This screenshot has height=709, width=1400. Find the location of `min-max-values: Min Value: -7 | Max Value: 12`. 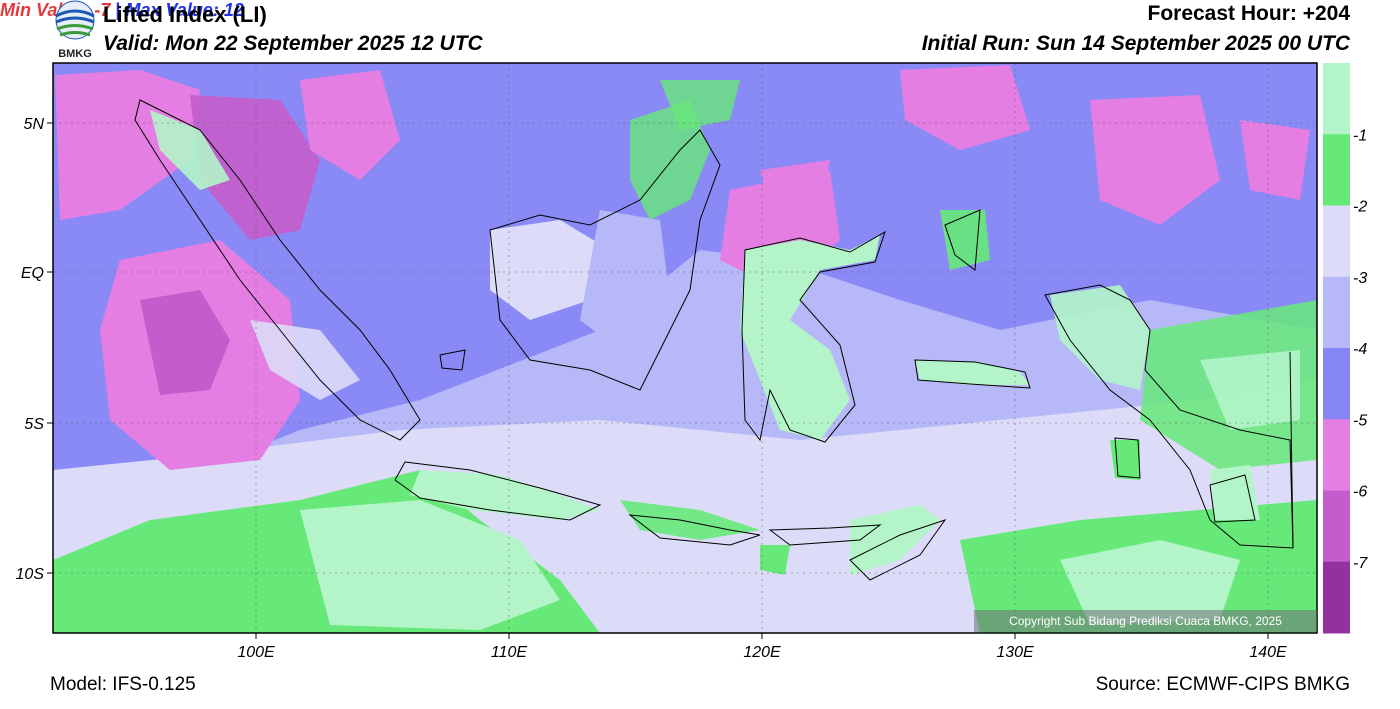

min-max-values: Min Value: -7 | Max Value: 12 is located at coordinates (700, 10).